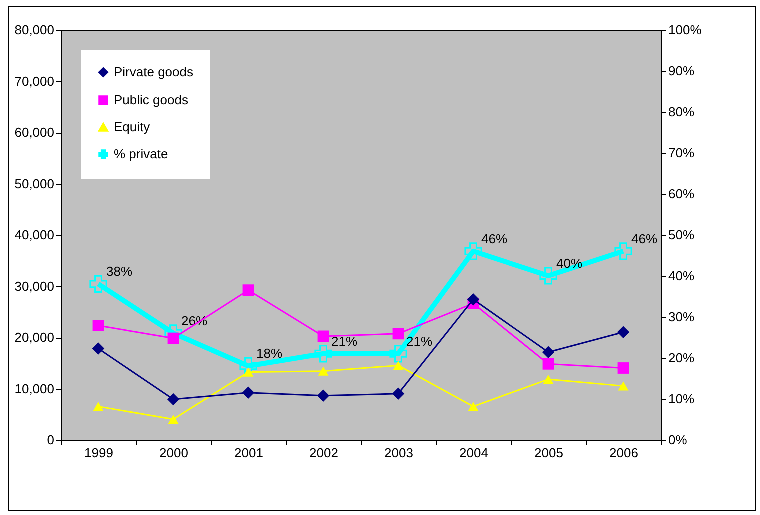 This screenshot has width=760, height=515. What do you see at coordinates (681, 112) in the screenshot?
I see `y2-tick-label: 80%` at bounding box center [681, 112].